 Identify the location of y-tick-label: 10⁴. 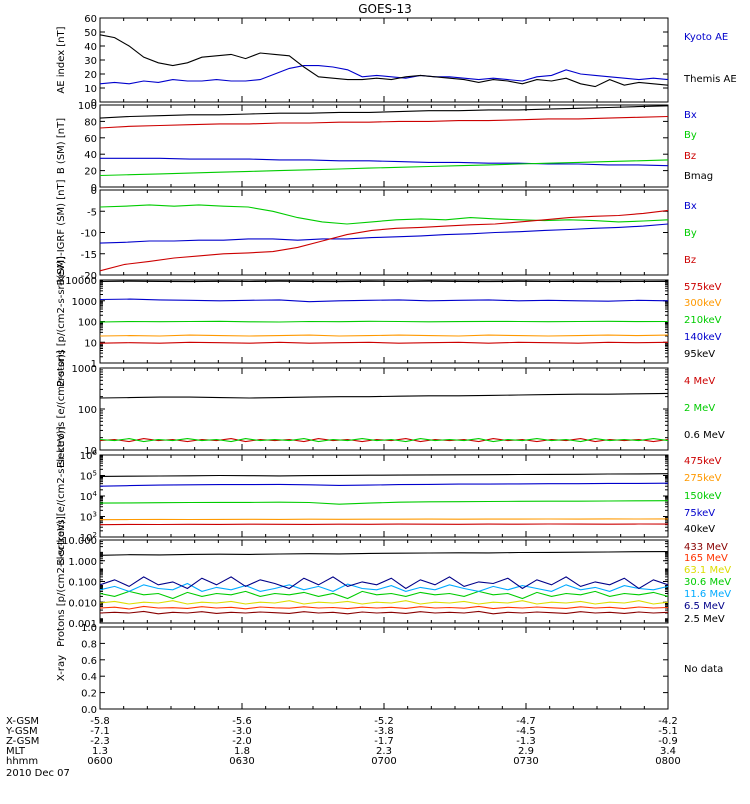
(89, 496).